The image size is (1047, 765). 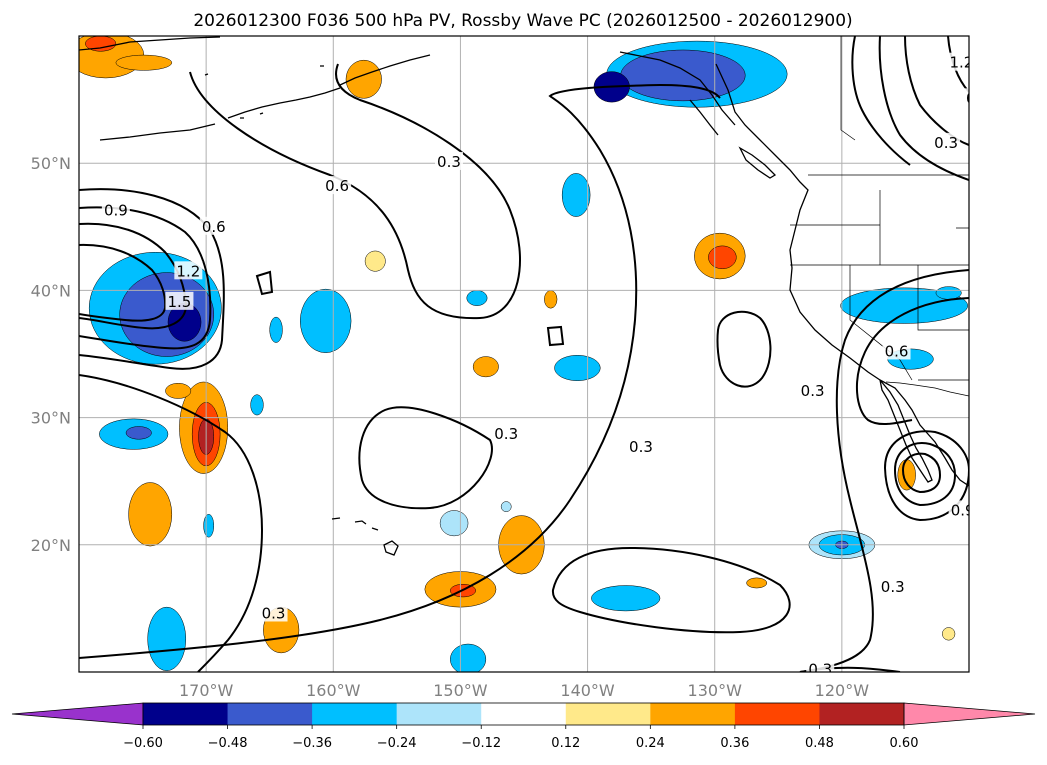 I want to click on contour-label: 0.9, so click(x=978, y=98).